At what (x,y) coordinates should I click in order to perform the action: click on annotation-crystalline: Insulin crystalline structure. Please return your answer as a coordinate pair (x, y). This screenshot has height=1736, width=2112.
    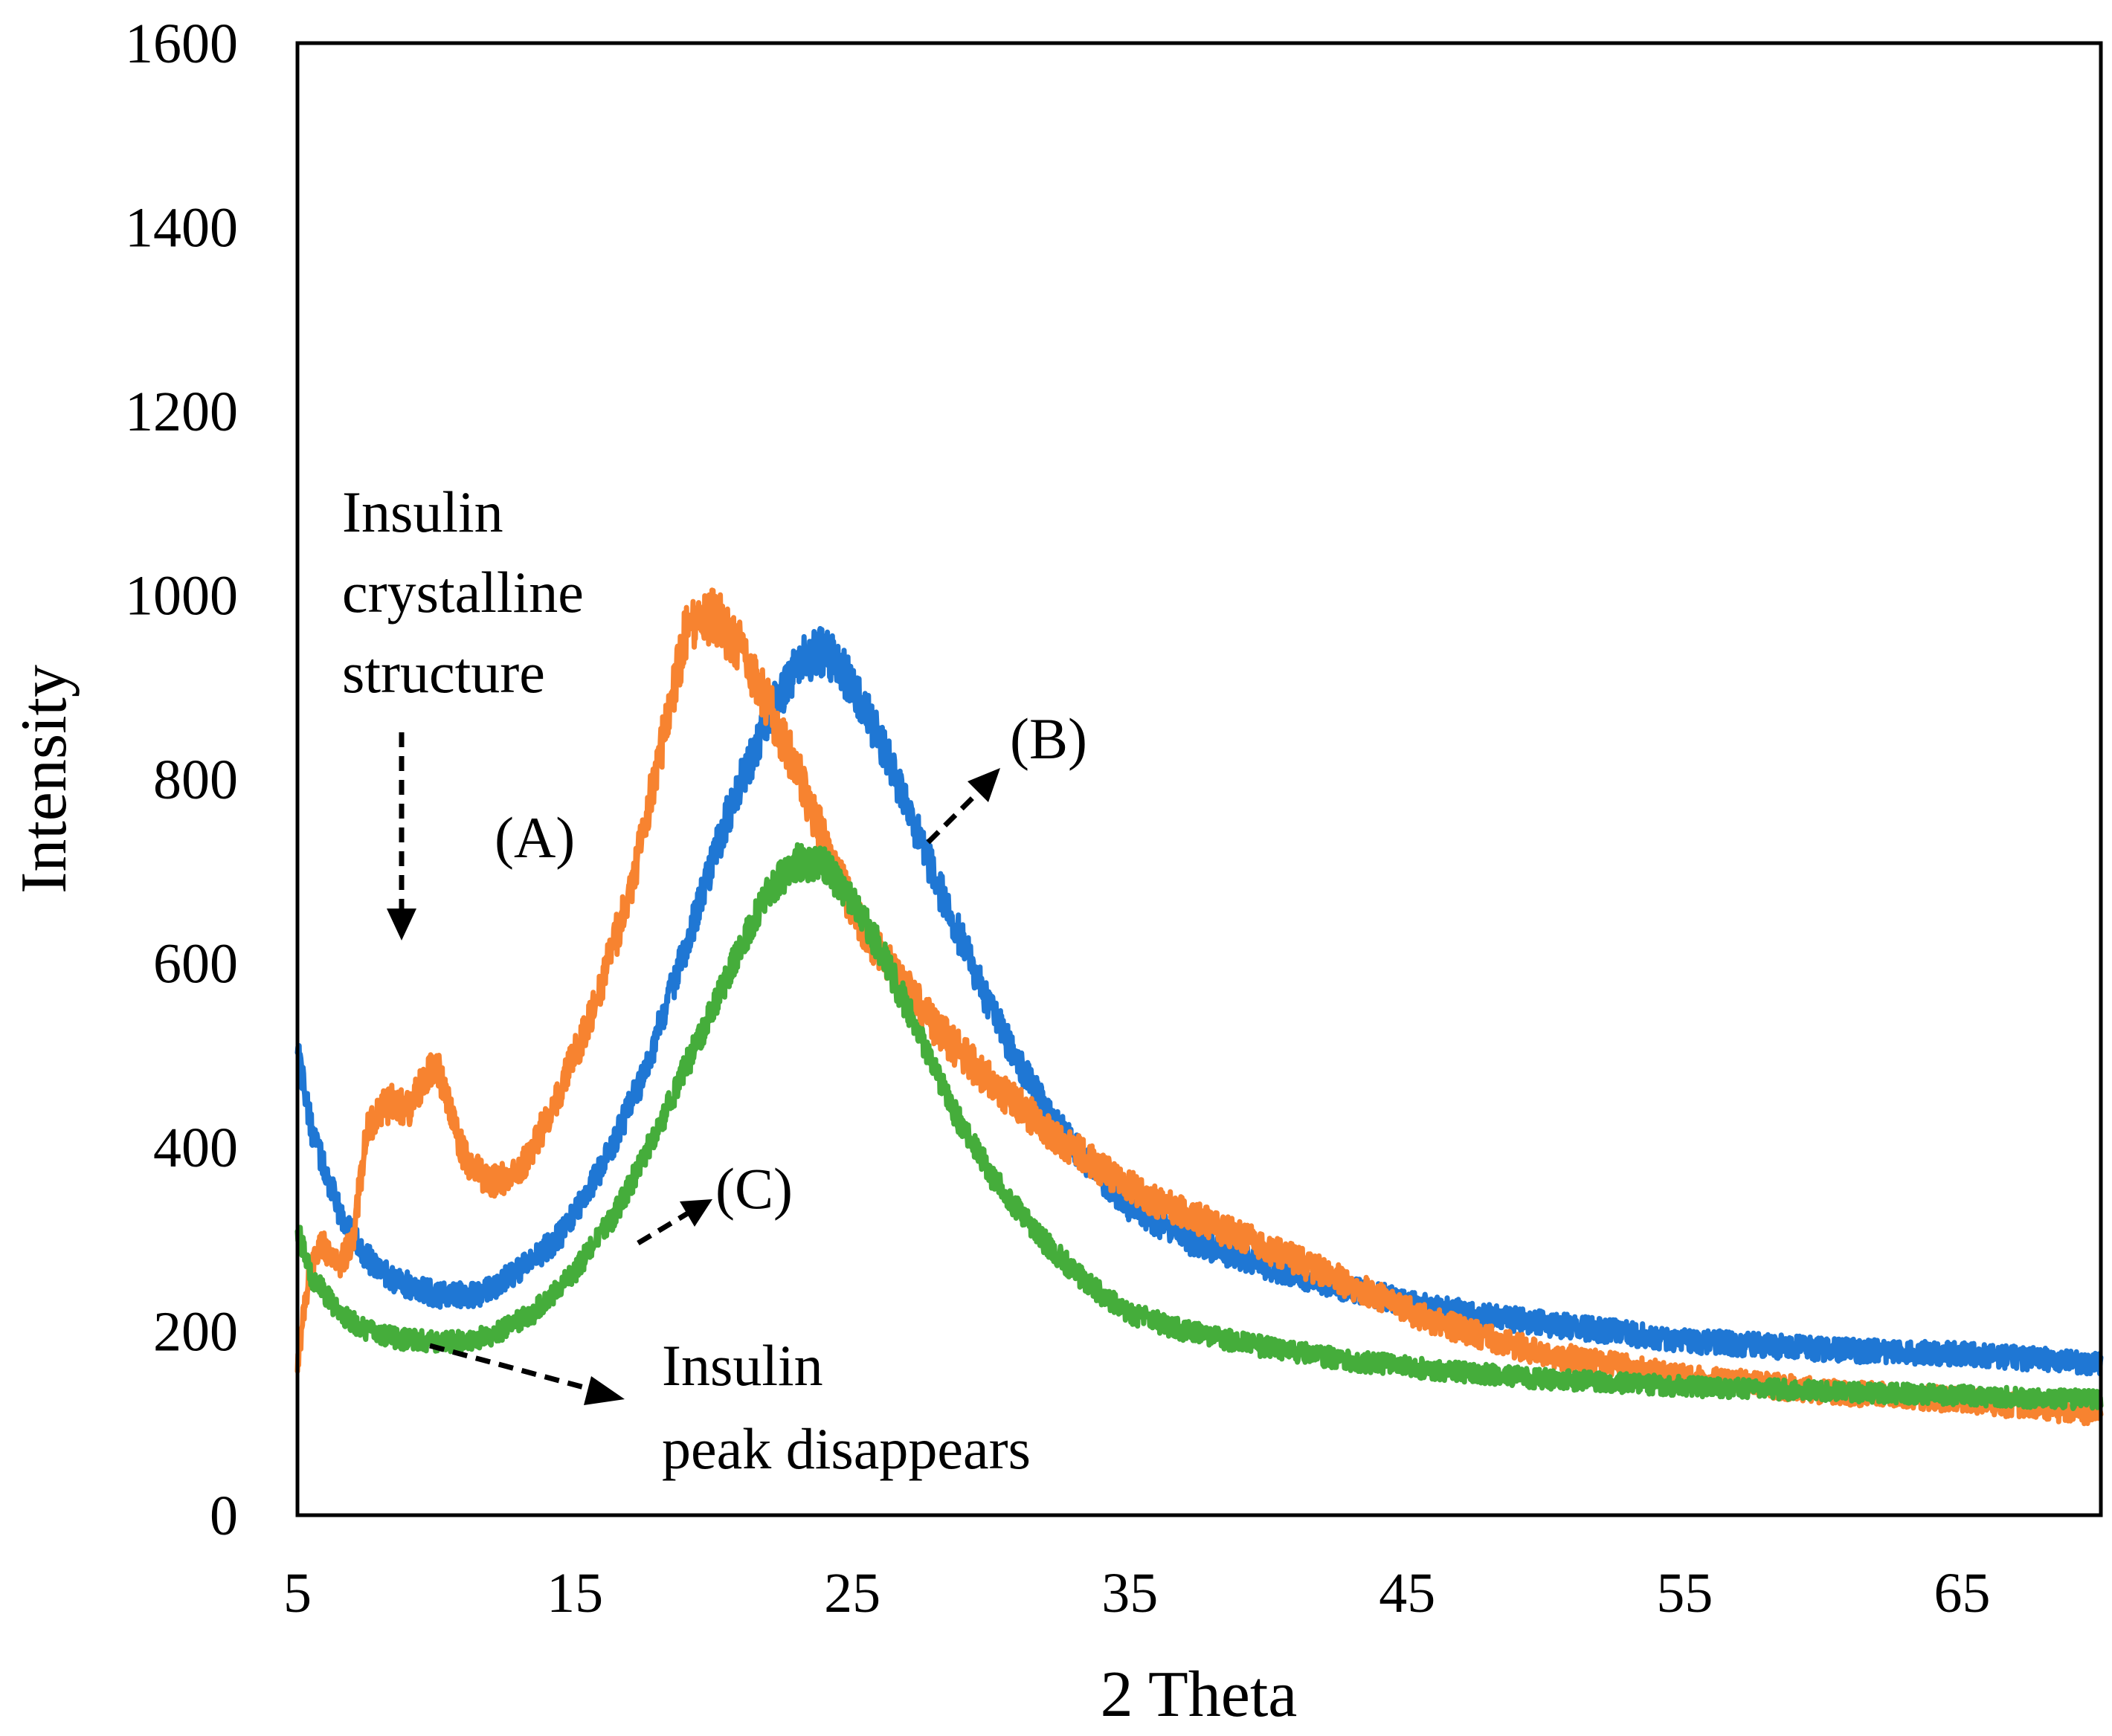
    Looking at the image, I should click on (463, 710).